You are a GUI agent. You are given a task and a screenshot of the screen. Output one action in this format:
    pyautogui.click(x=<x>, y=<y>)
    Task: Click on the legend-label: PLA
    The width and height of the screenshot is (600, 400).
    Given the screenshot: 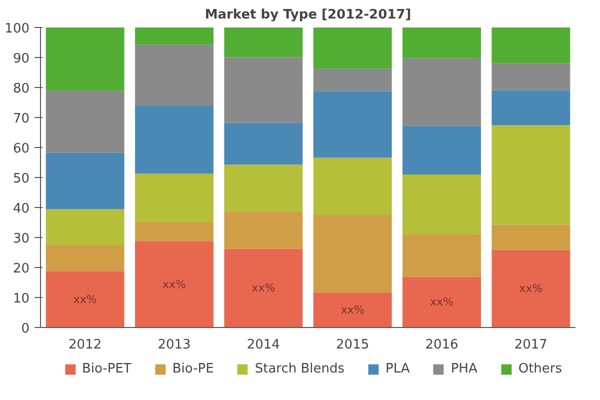 What is the action you would take?
    pyautogui.click(x=398, y=369)
    